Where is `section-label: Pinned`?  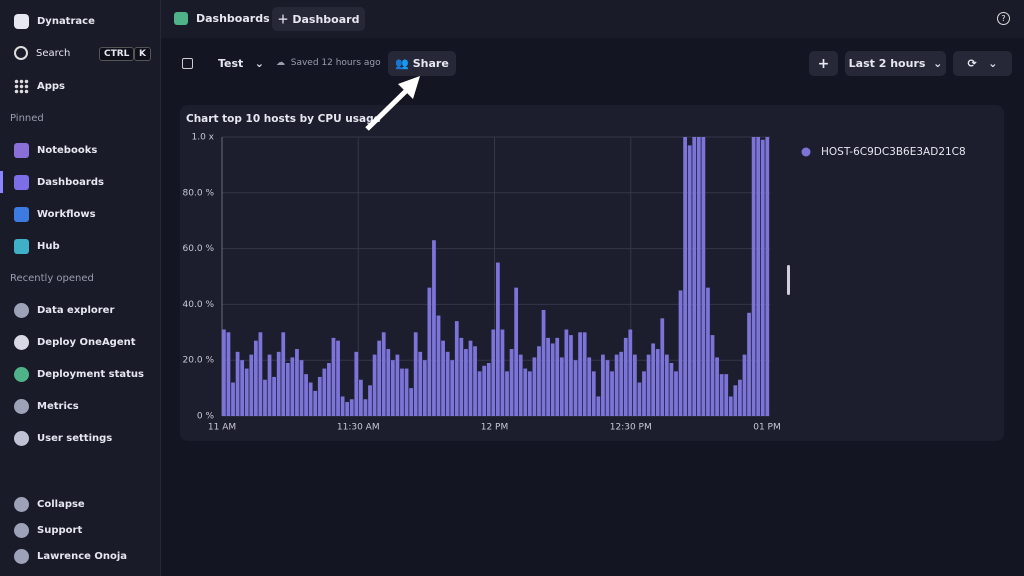 section-label: Pinned is located at coordinates (27, 118).